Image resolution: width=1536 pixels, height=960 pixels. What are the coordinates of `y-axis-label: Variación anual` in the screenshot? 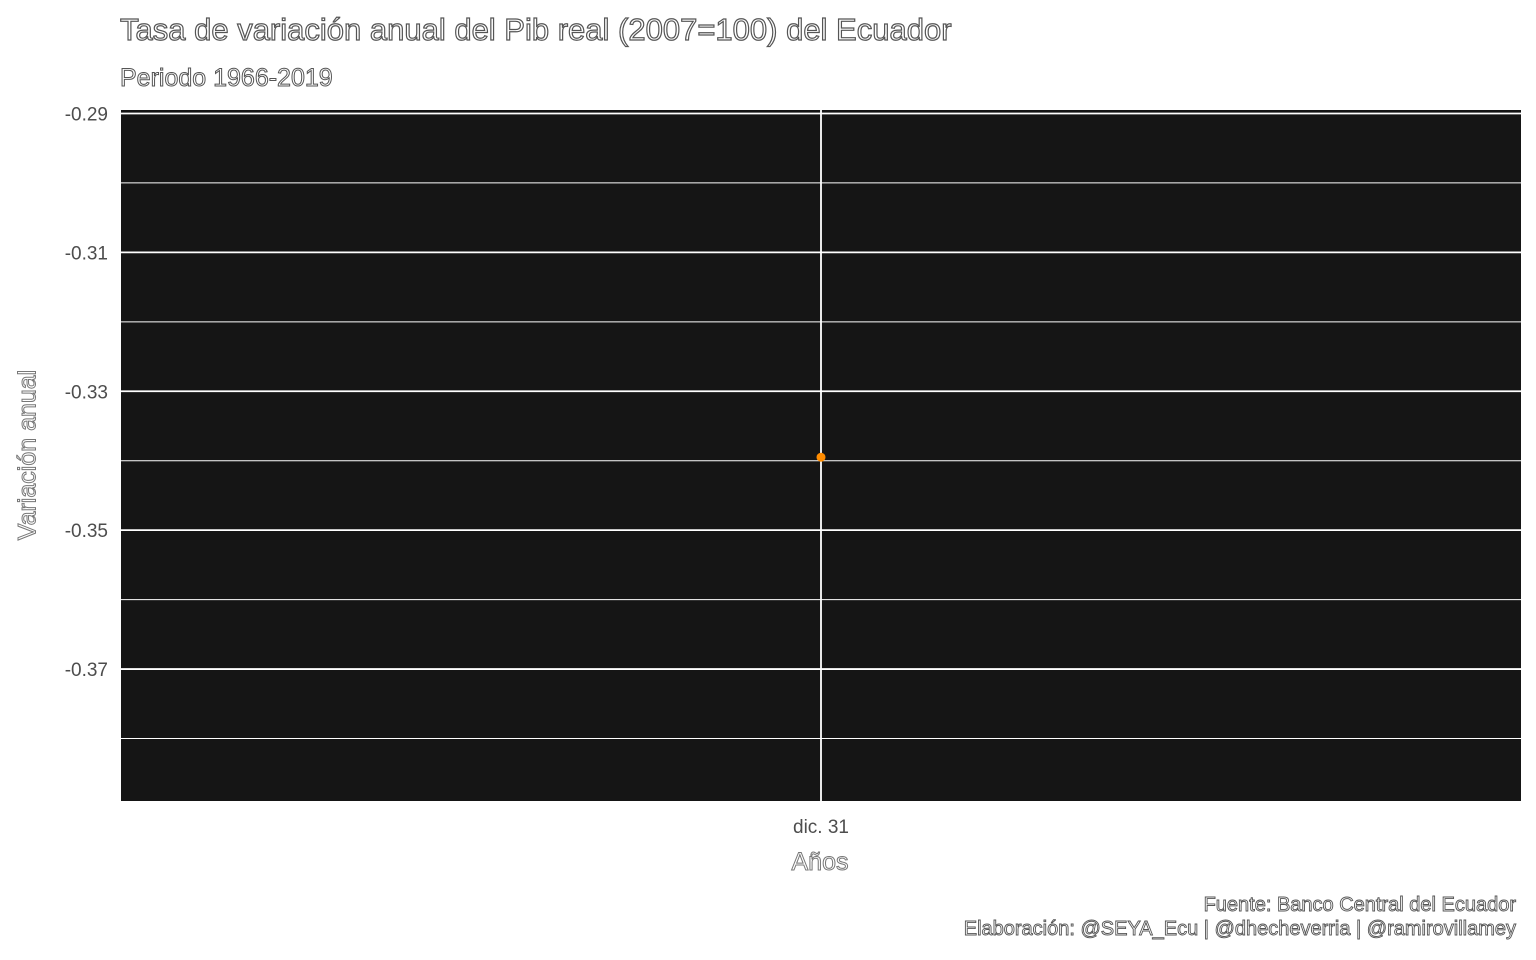 It's located at (27, 455).